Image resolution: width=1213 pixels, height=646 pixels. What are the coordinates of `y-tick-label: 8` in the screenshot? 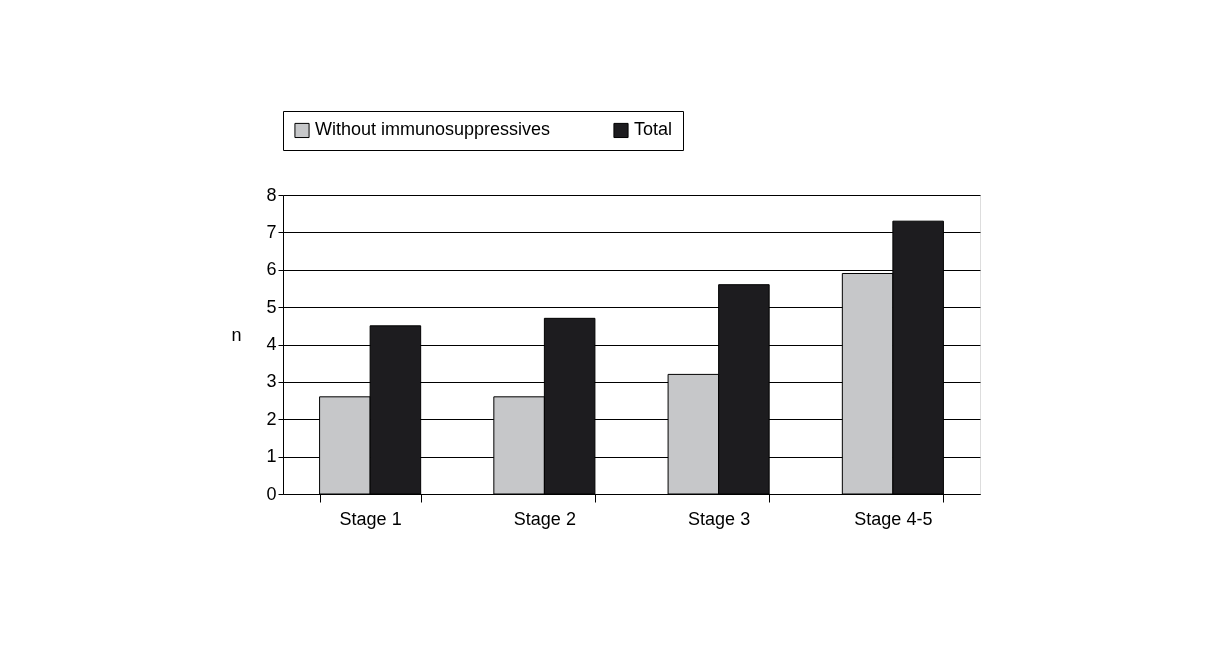 It's located at (271, 194).